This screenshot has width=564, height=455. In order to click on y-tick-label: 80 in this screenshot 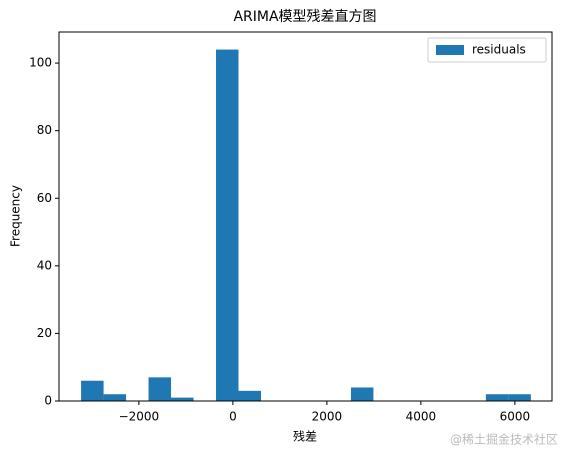, I will do `click(44, 130)`.